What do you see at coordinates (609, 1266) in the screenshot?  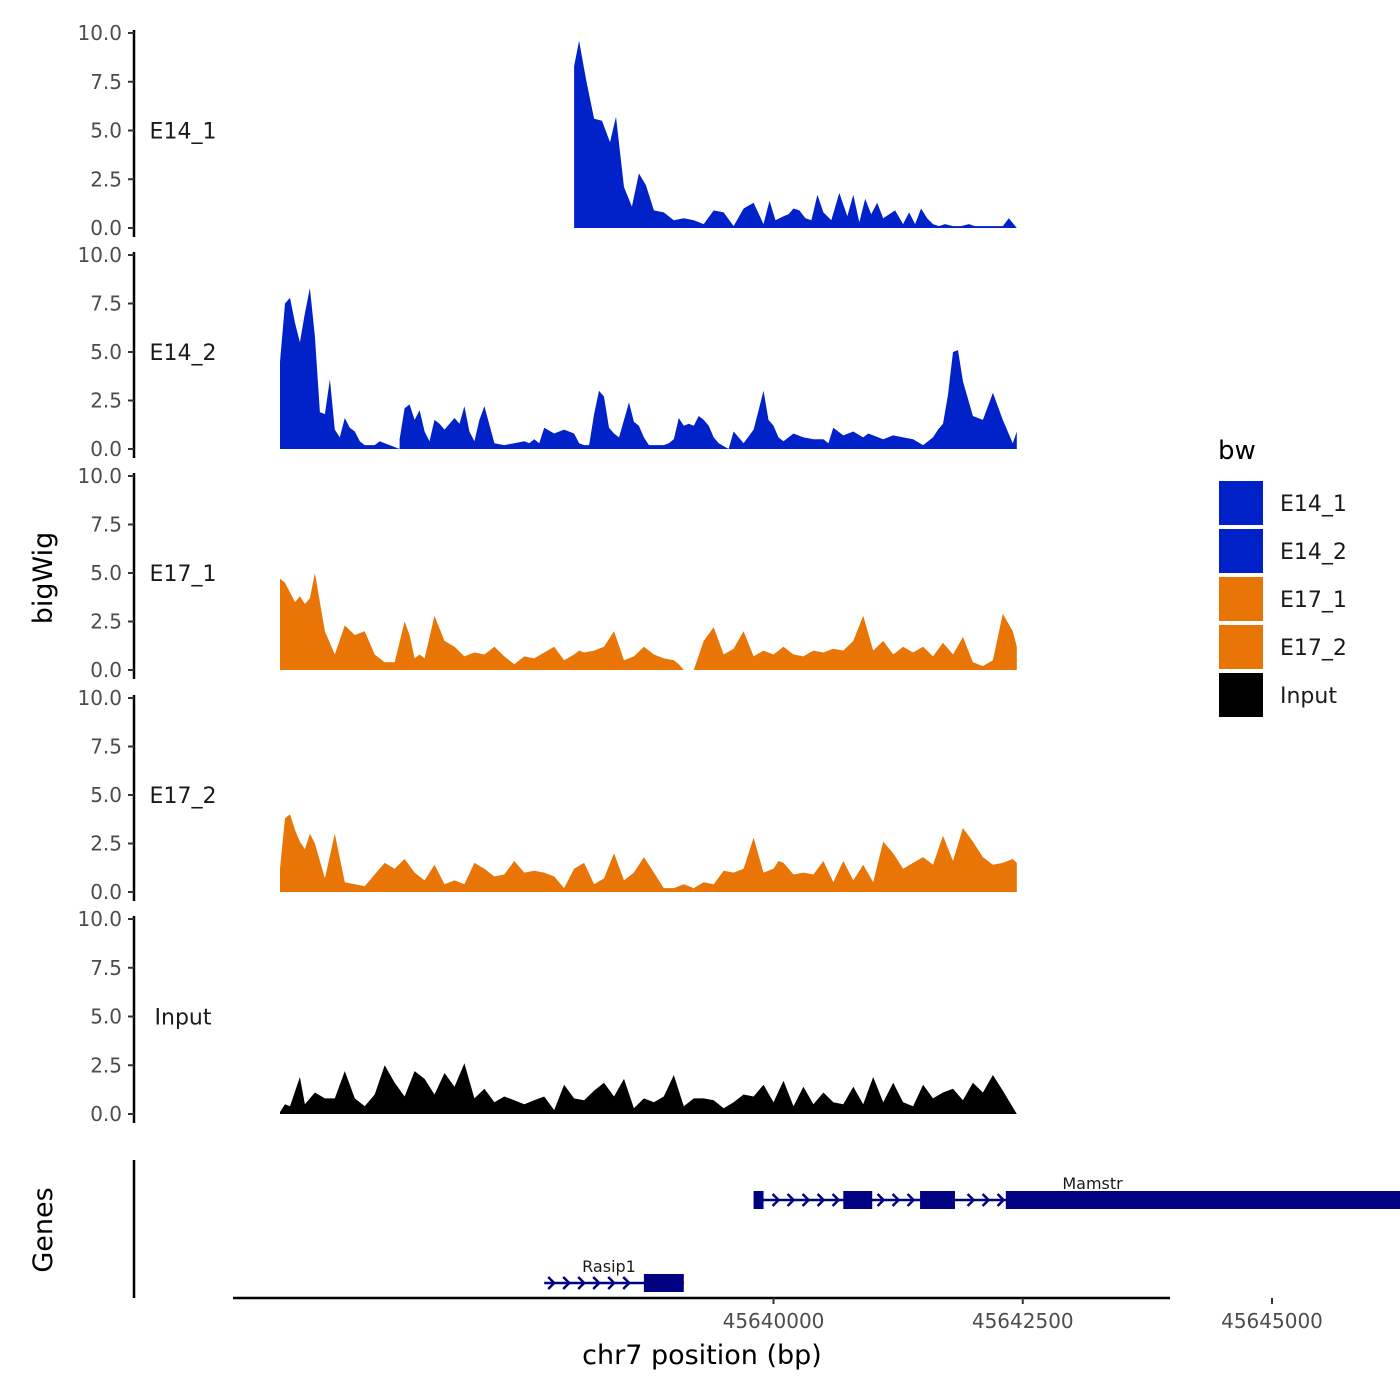 I see `gene-label: Rasip1` at bounding box center [609, 1266].